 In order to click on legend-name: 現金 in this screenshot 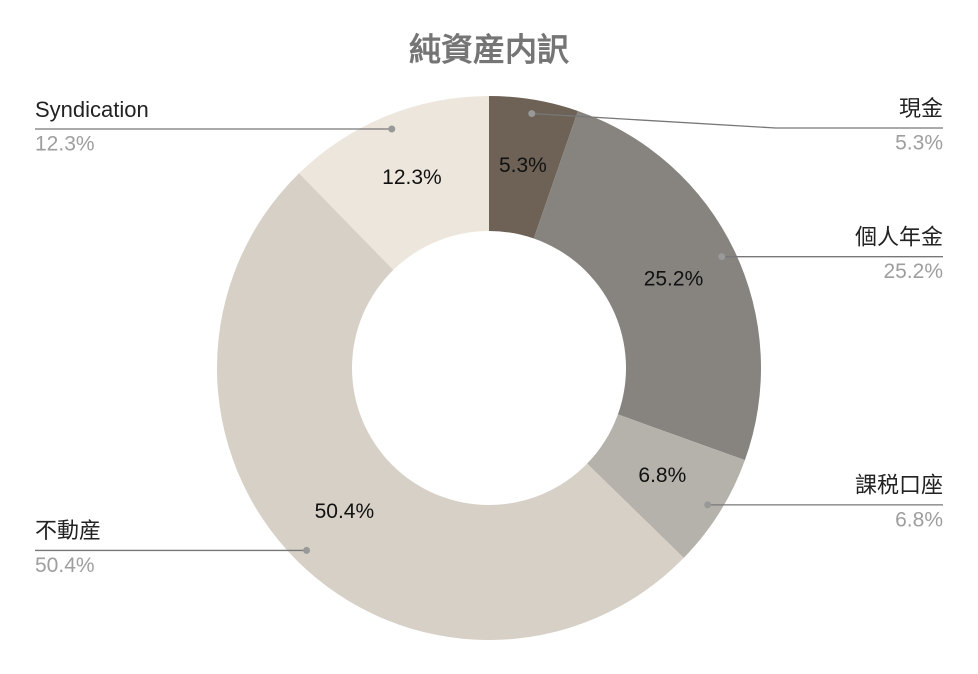, I will do `click(921, 108)`.